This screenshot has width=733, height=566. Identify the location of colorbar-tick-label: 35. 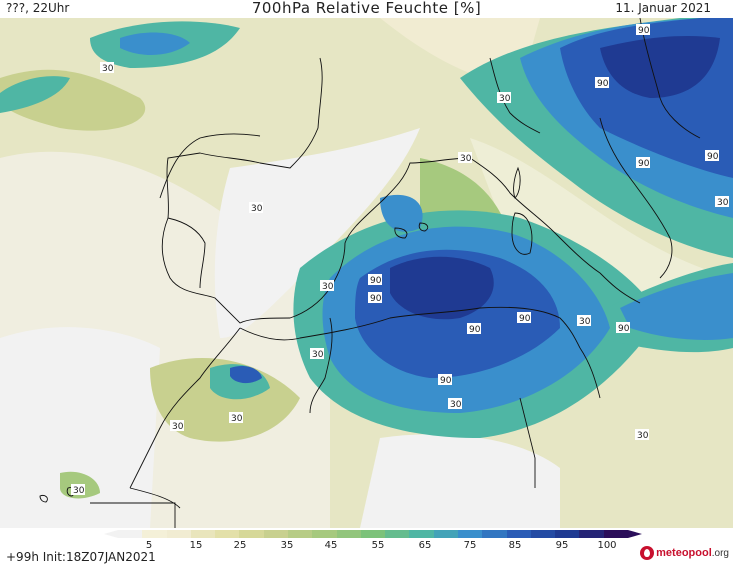
(287, 545).